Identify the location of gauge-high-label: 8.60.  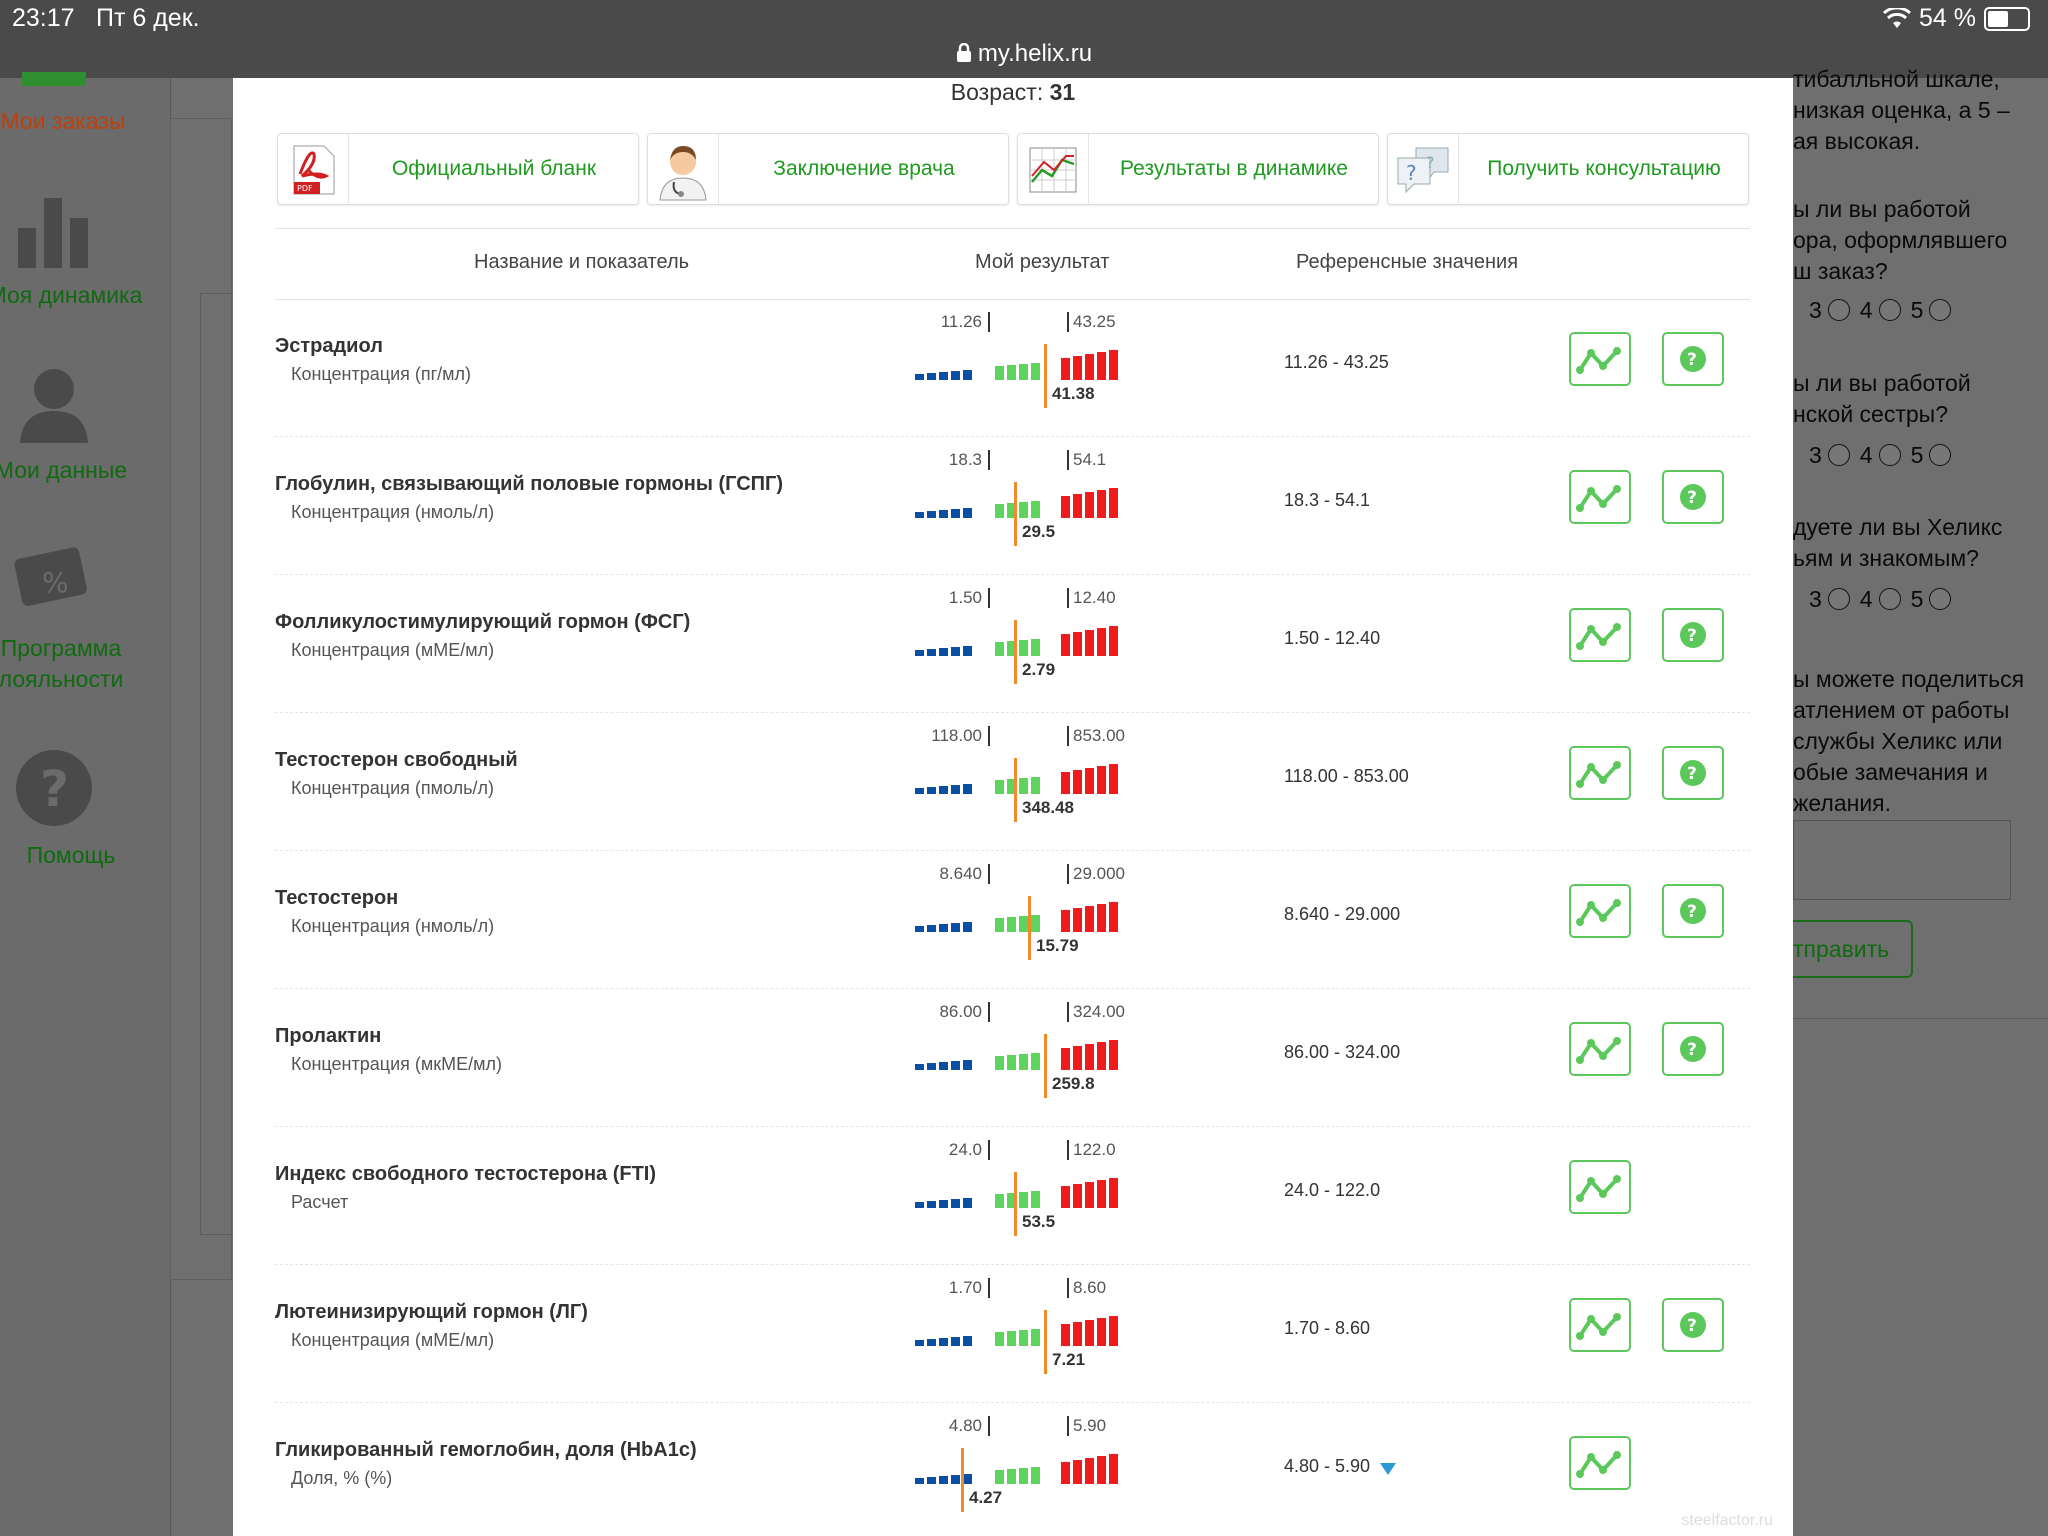
(1086, 1288).